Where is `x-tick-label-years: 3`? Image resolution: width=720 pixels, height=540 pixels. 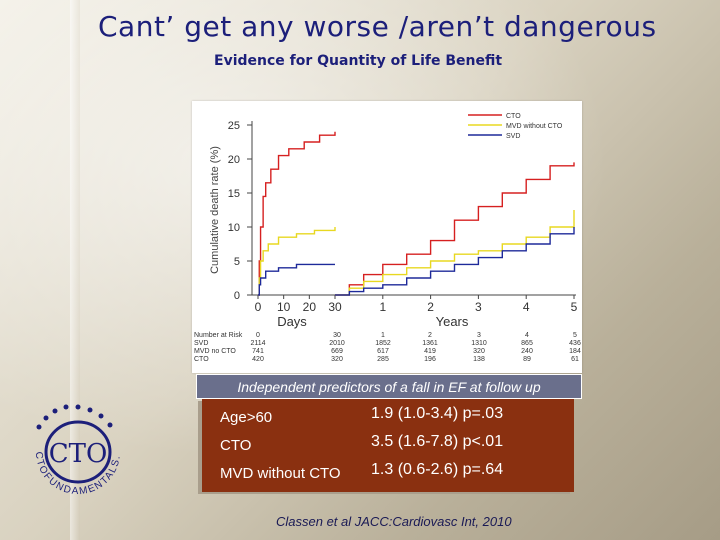
x-tick-label-years: 3 is located at coordinates (478, 307).